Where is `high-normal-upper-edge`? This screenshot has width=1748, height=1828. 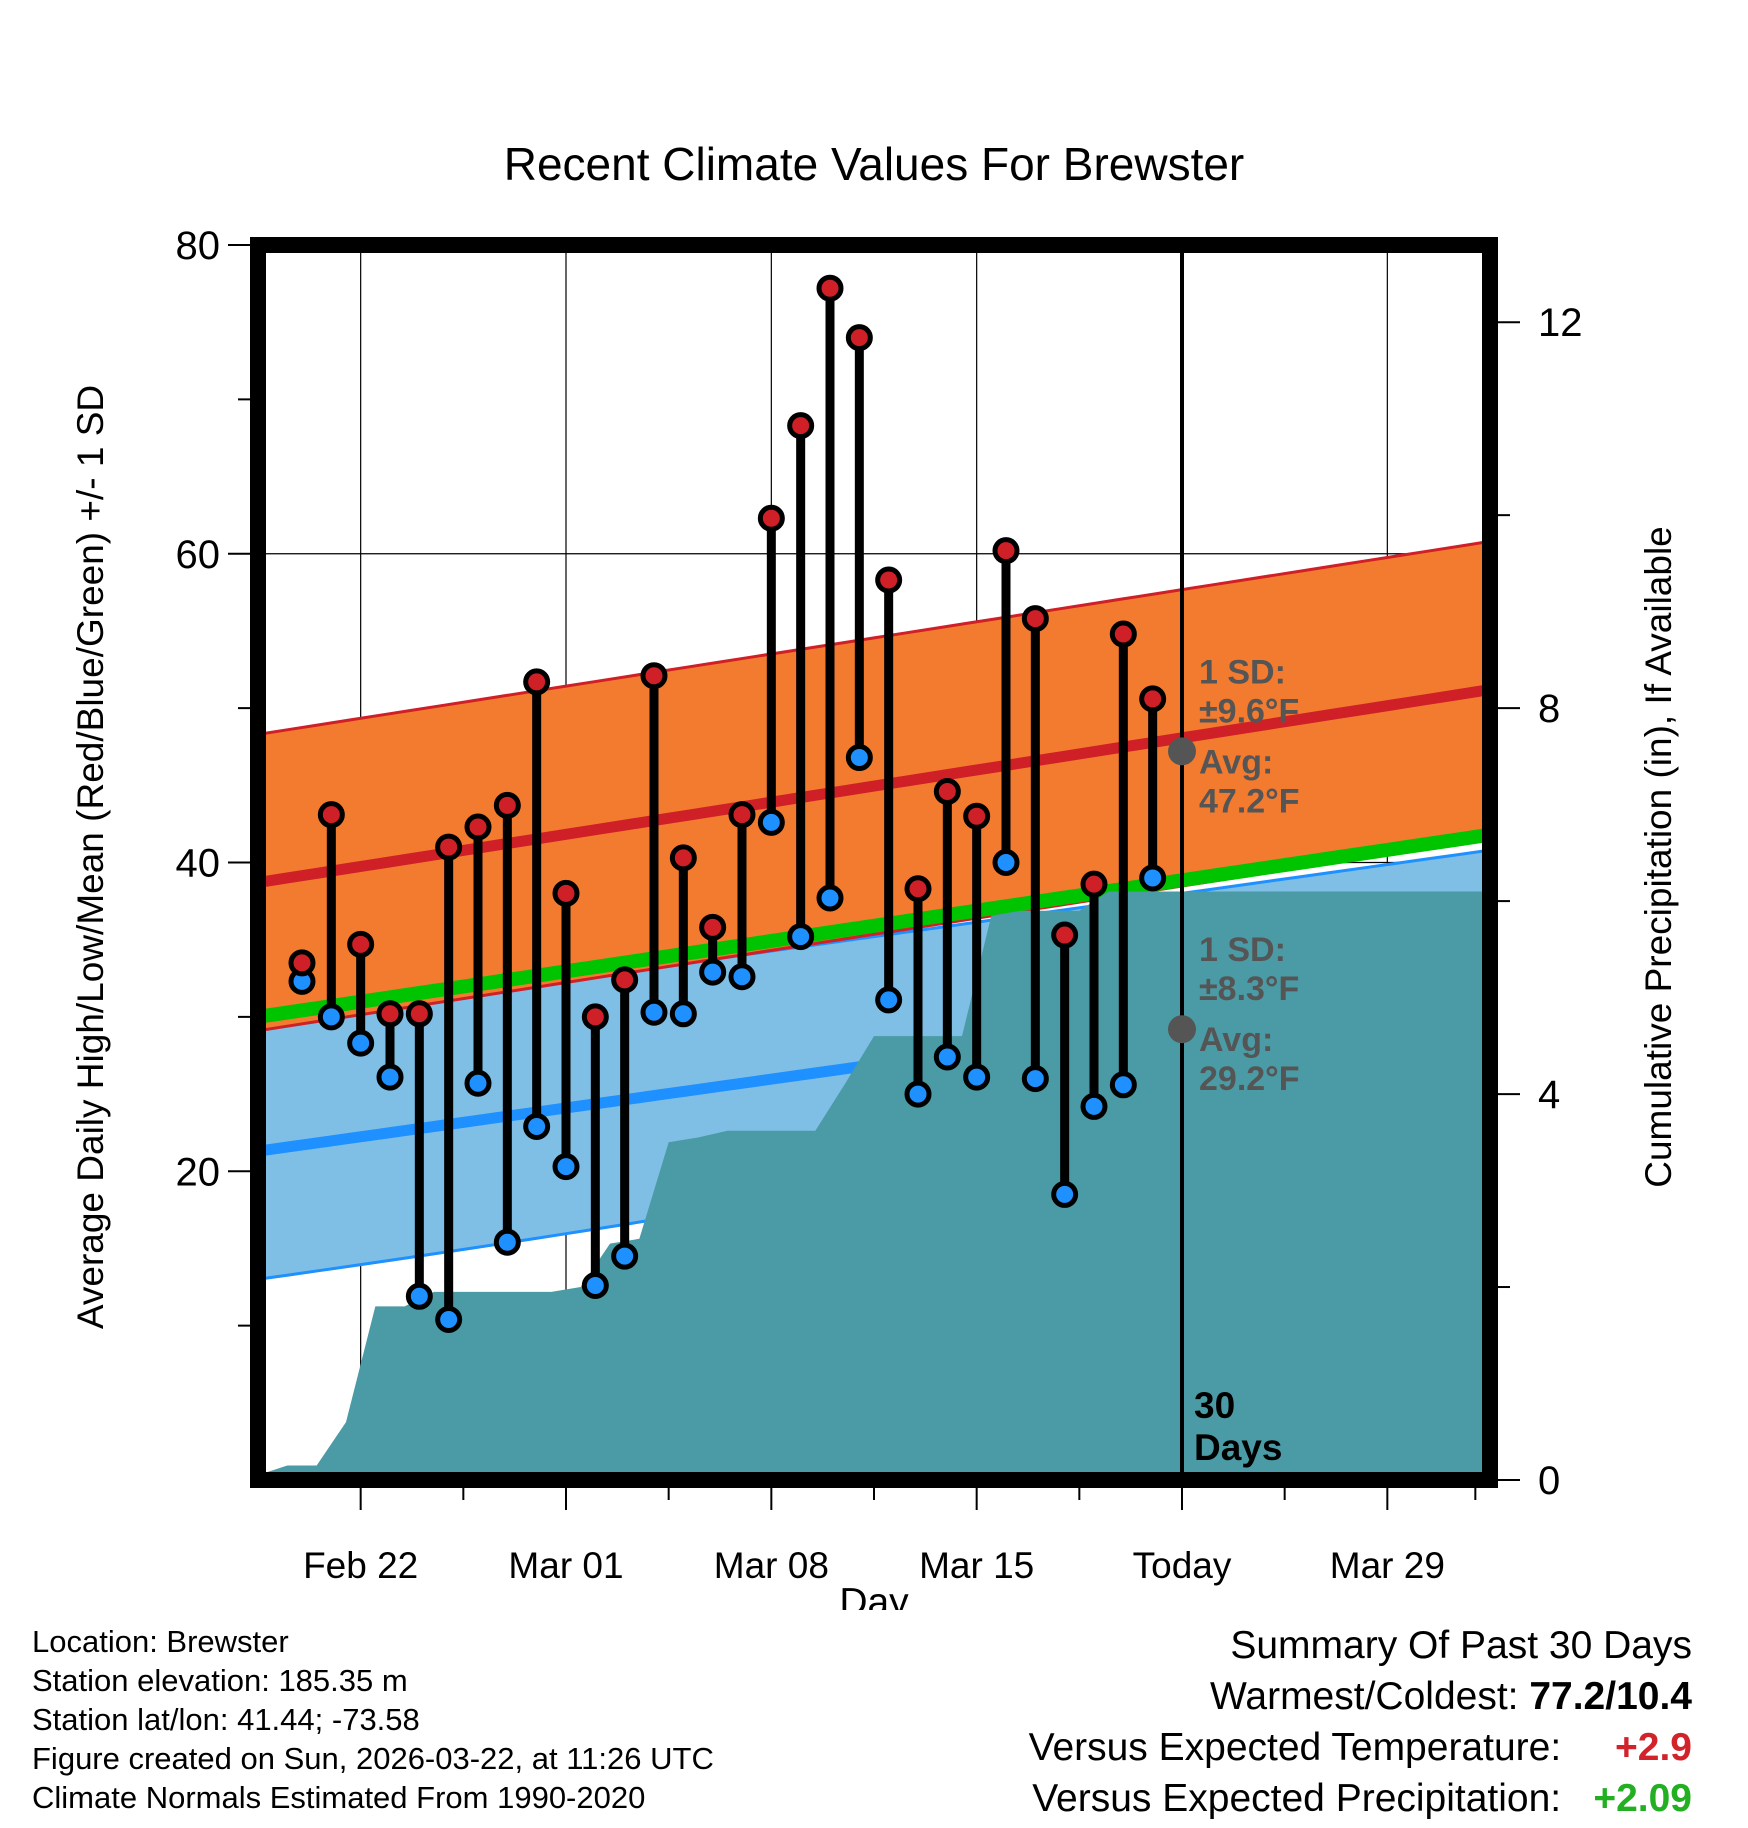 high-normal-upper-edge is located at coordinates (874, 637).